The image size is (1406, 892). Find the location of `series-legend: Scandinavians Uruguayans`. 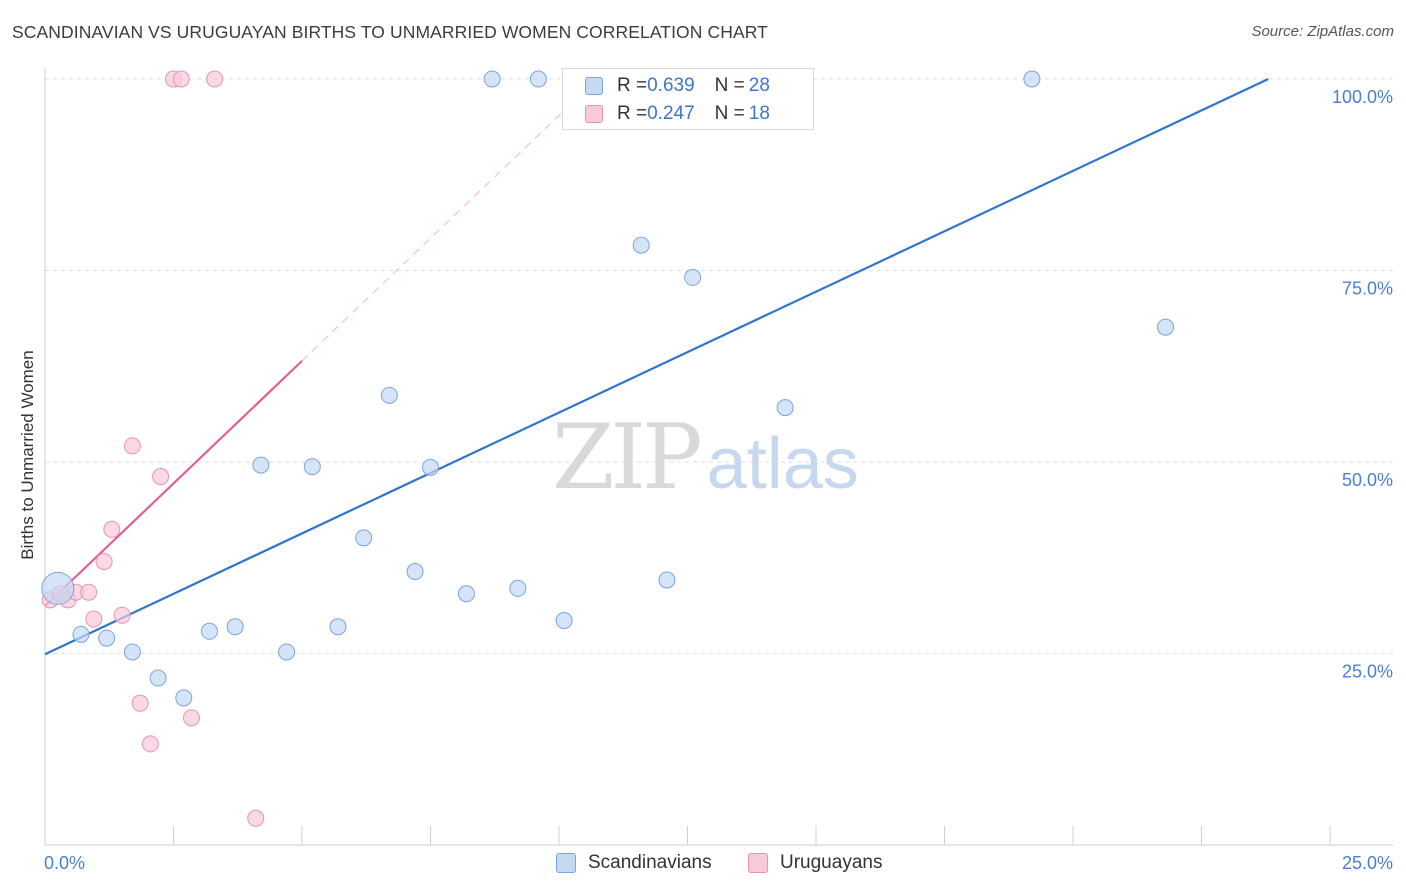

series-legend: Scandinavians Uruguayans is located at coordinates (703, 864).